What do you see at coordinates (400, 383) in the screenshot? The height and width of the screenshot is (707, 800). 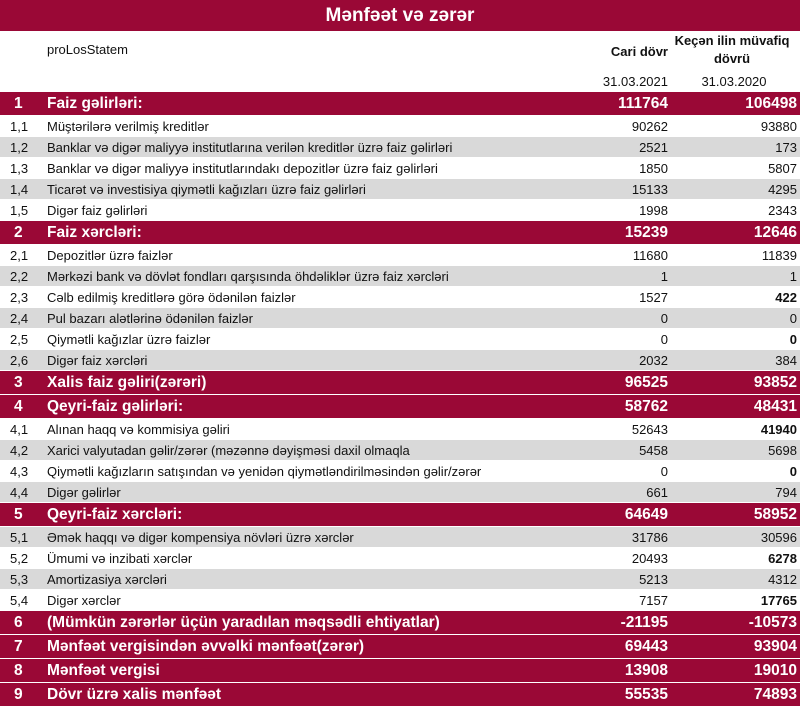 I see `section-row: 3 Xalis faiz gəliri(zərəri) 96525 93852` at bounding box center [400, 383].